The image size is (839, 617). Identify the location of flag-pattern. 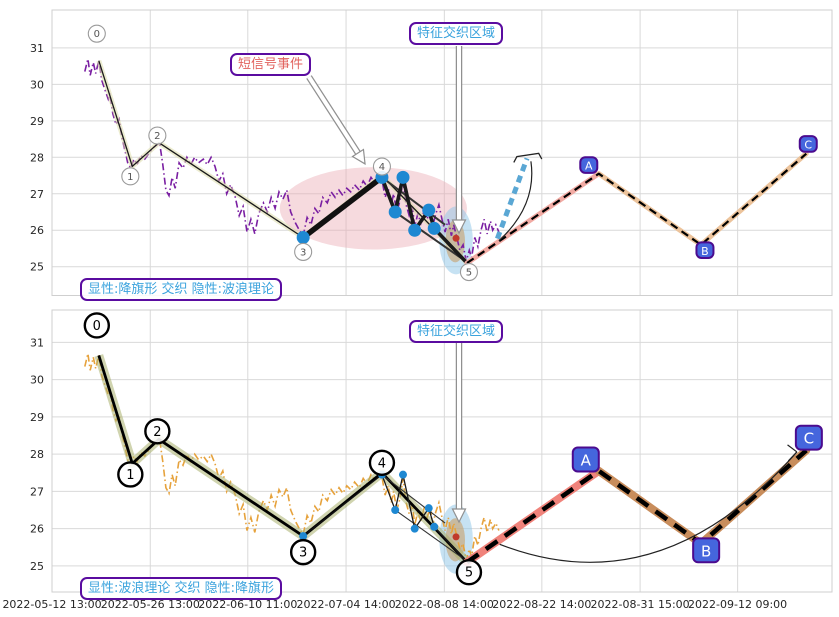
(383, 516).